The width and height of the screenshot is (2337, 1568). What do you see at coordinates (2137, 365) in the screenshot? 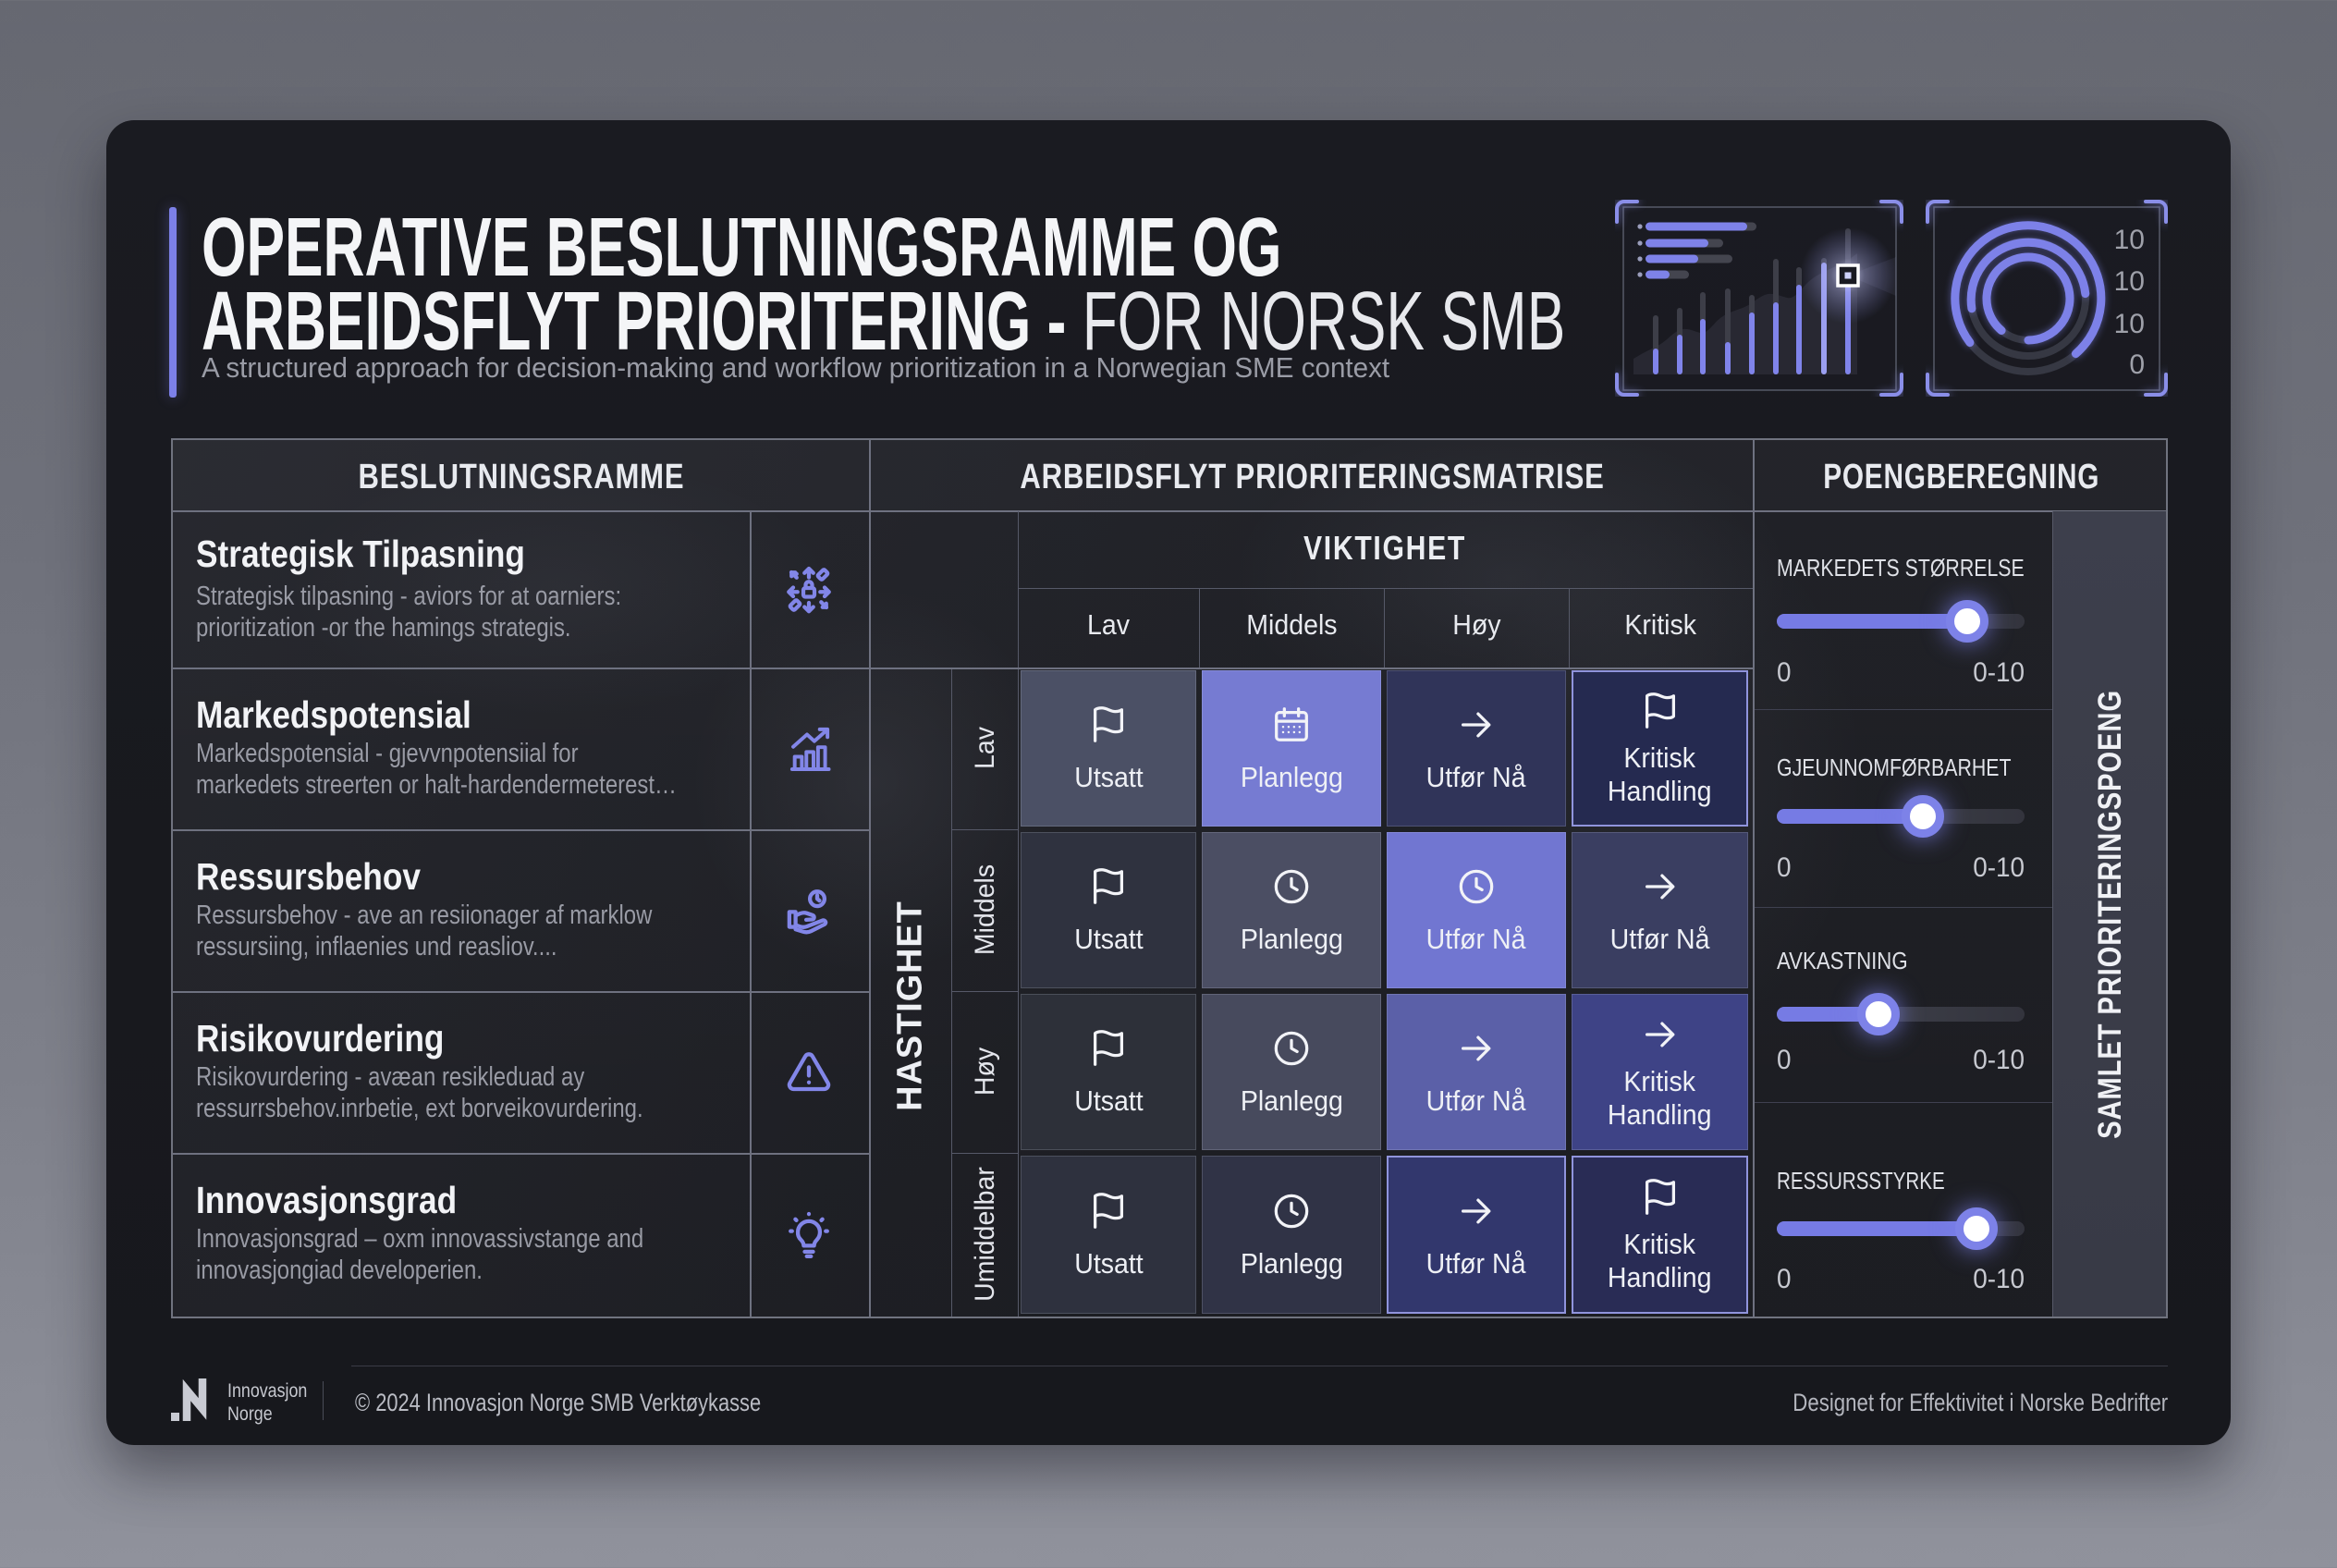
I see `svg-text: 0` at bounding box center [2137, 365].